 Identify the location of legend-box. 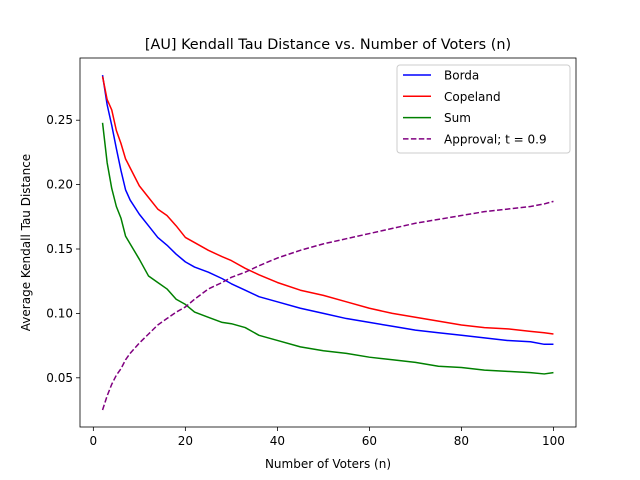
(483, 109).